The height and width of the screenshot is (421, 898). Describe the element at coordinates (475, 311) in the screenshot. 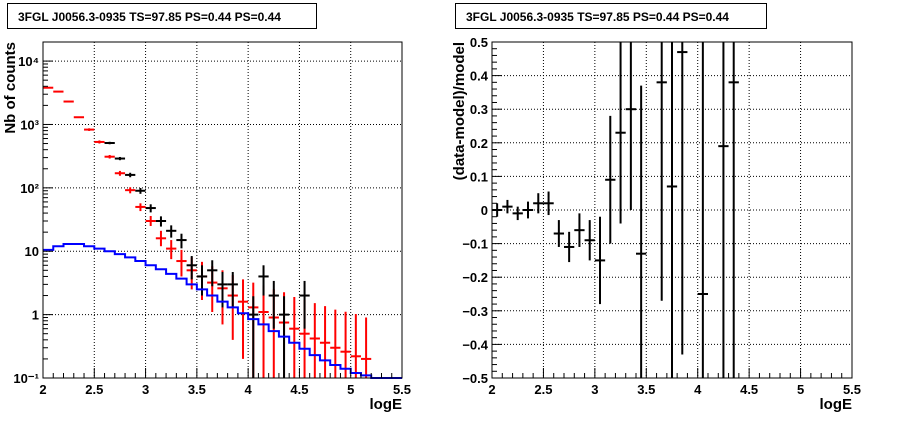

I see `y-tick-label: −0.3` at that location.